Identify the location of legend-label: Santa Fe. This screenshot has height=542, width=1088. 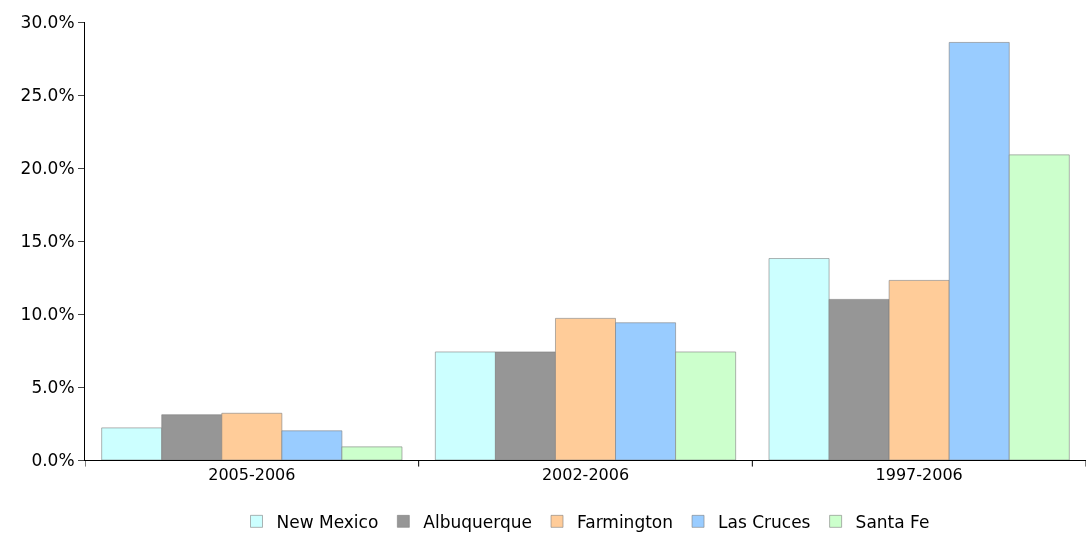
(892, 521).